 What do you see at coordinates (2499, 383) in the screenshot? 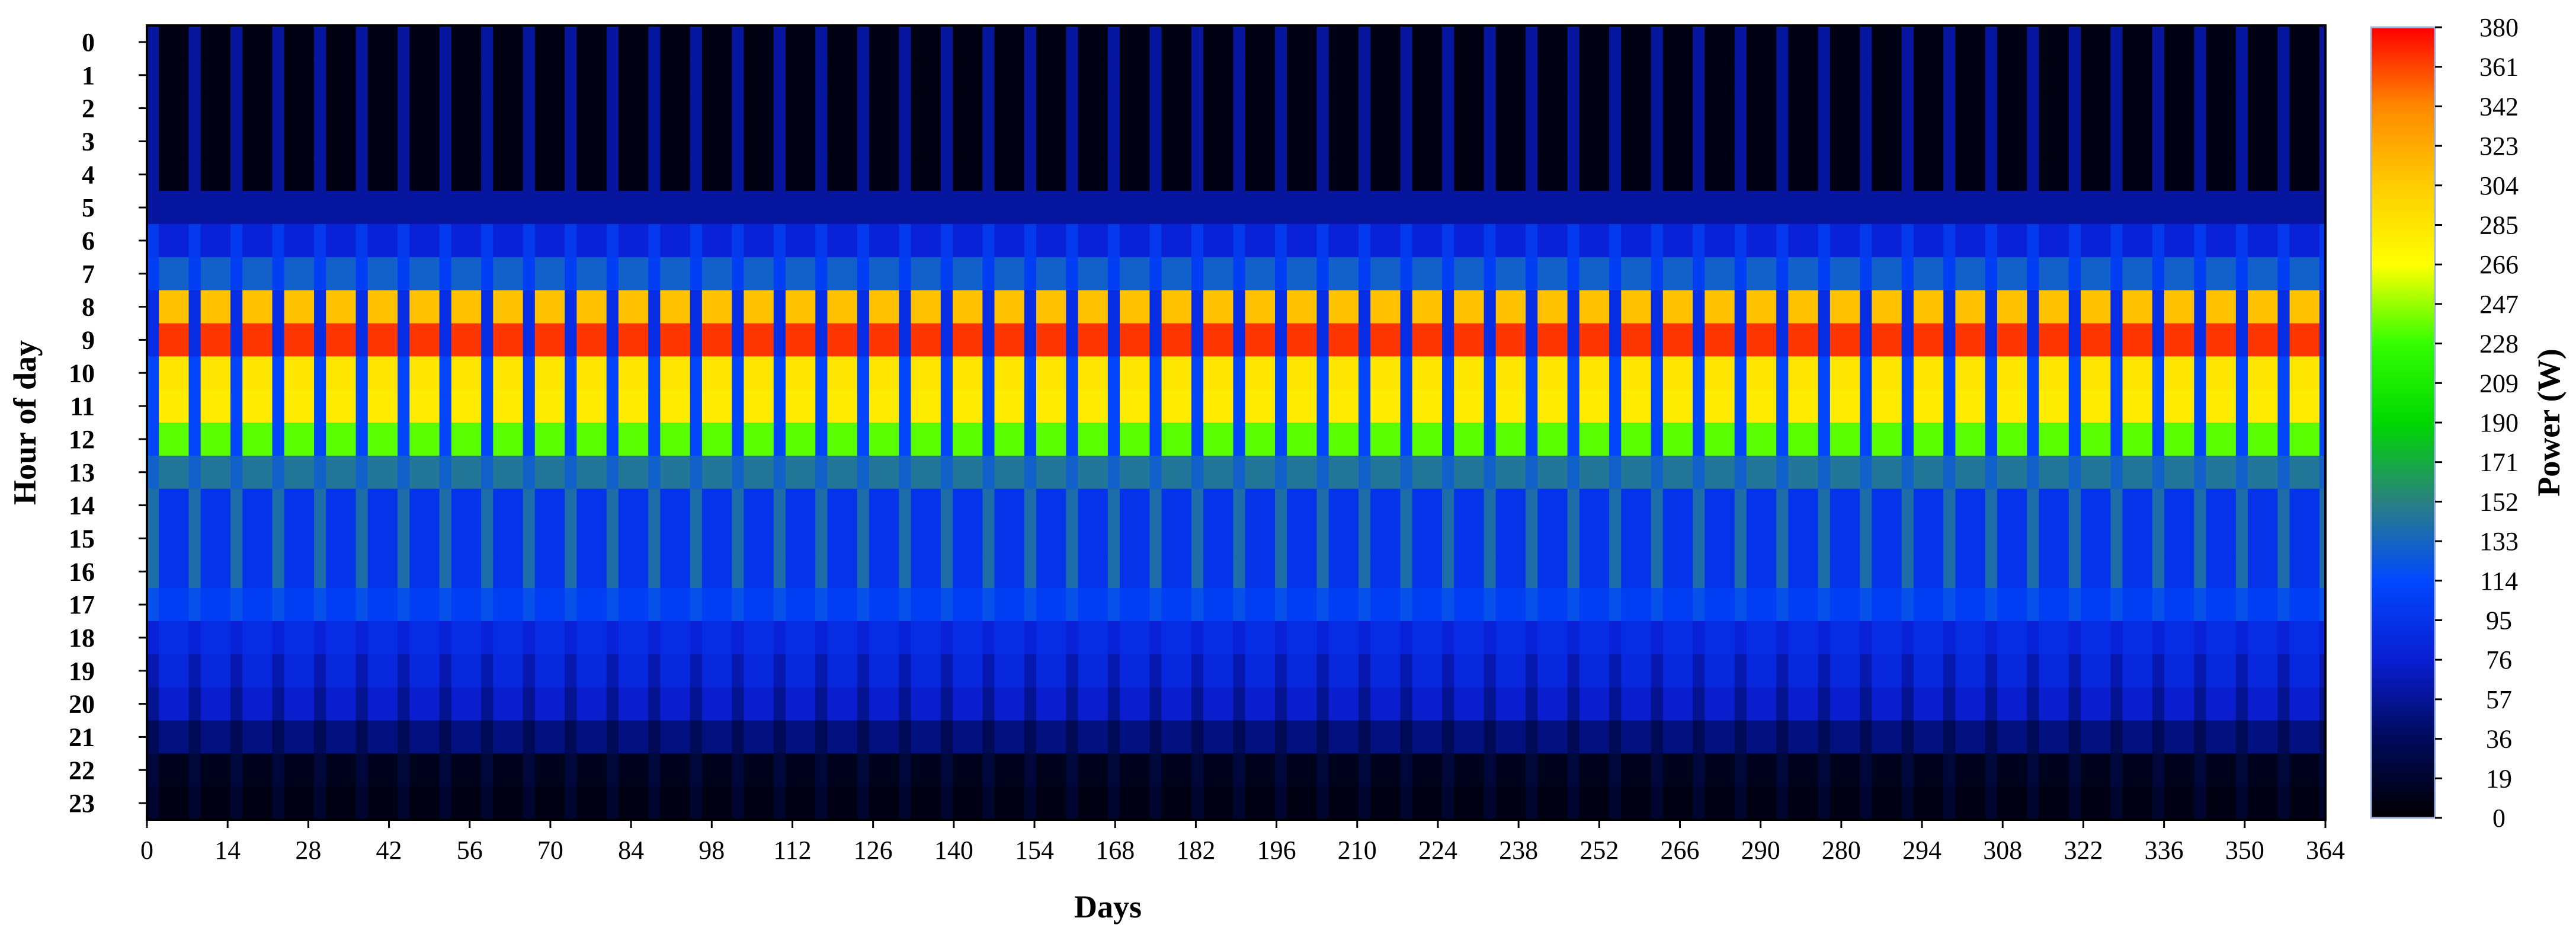
I see `colorbar-tick-label: 209` at bounding box center [2499, 383].